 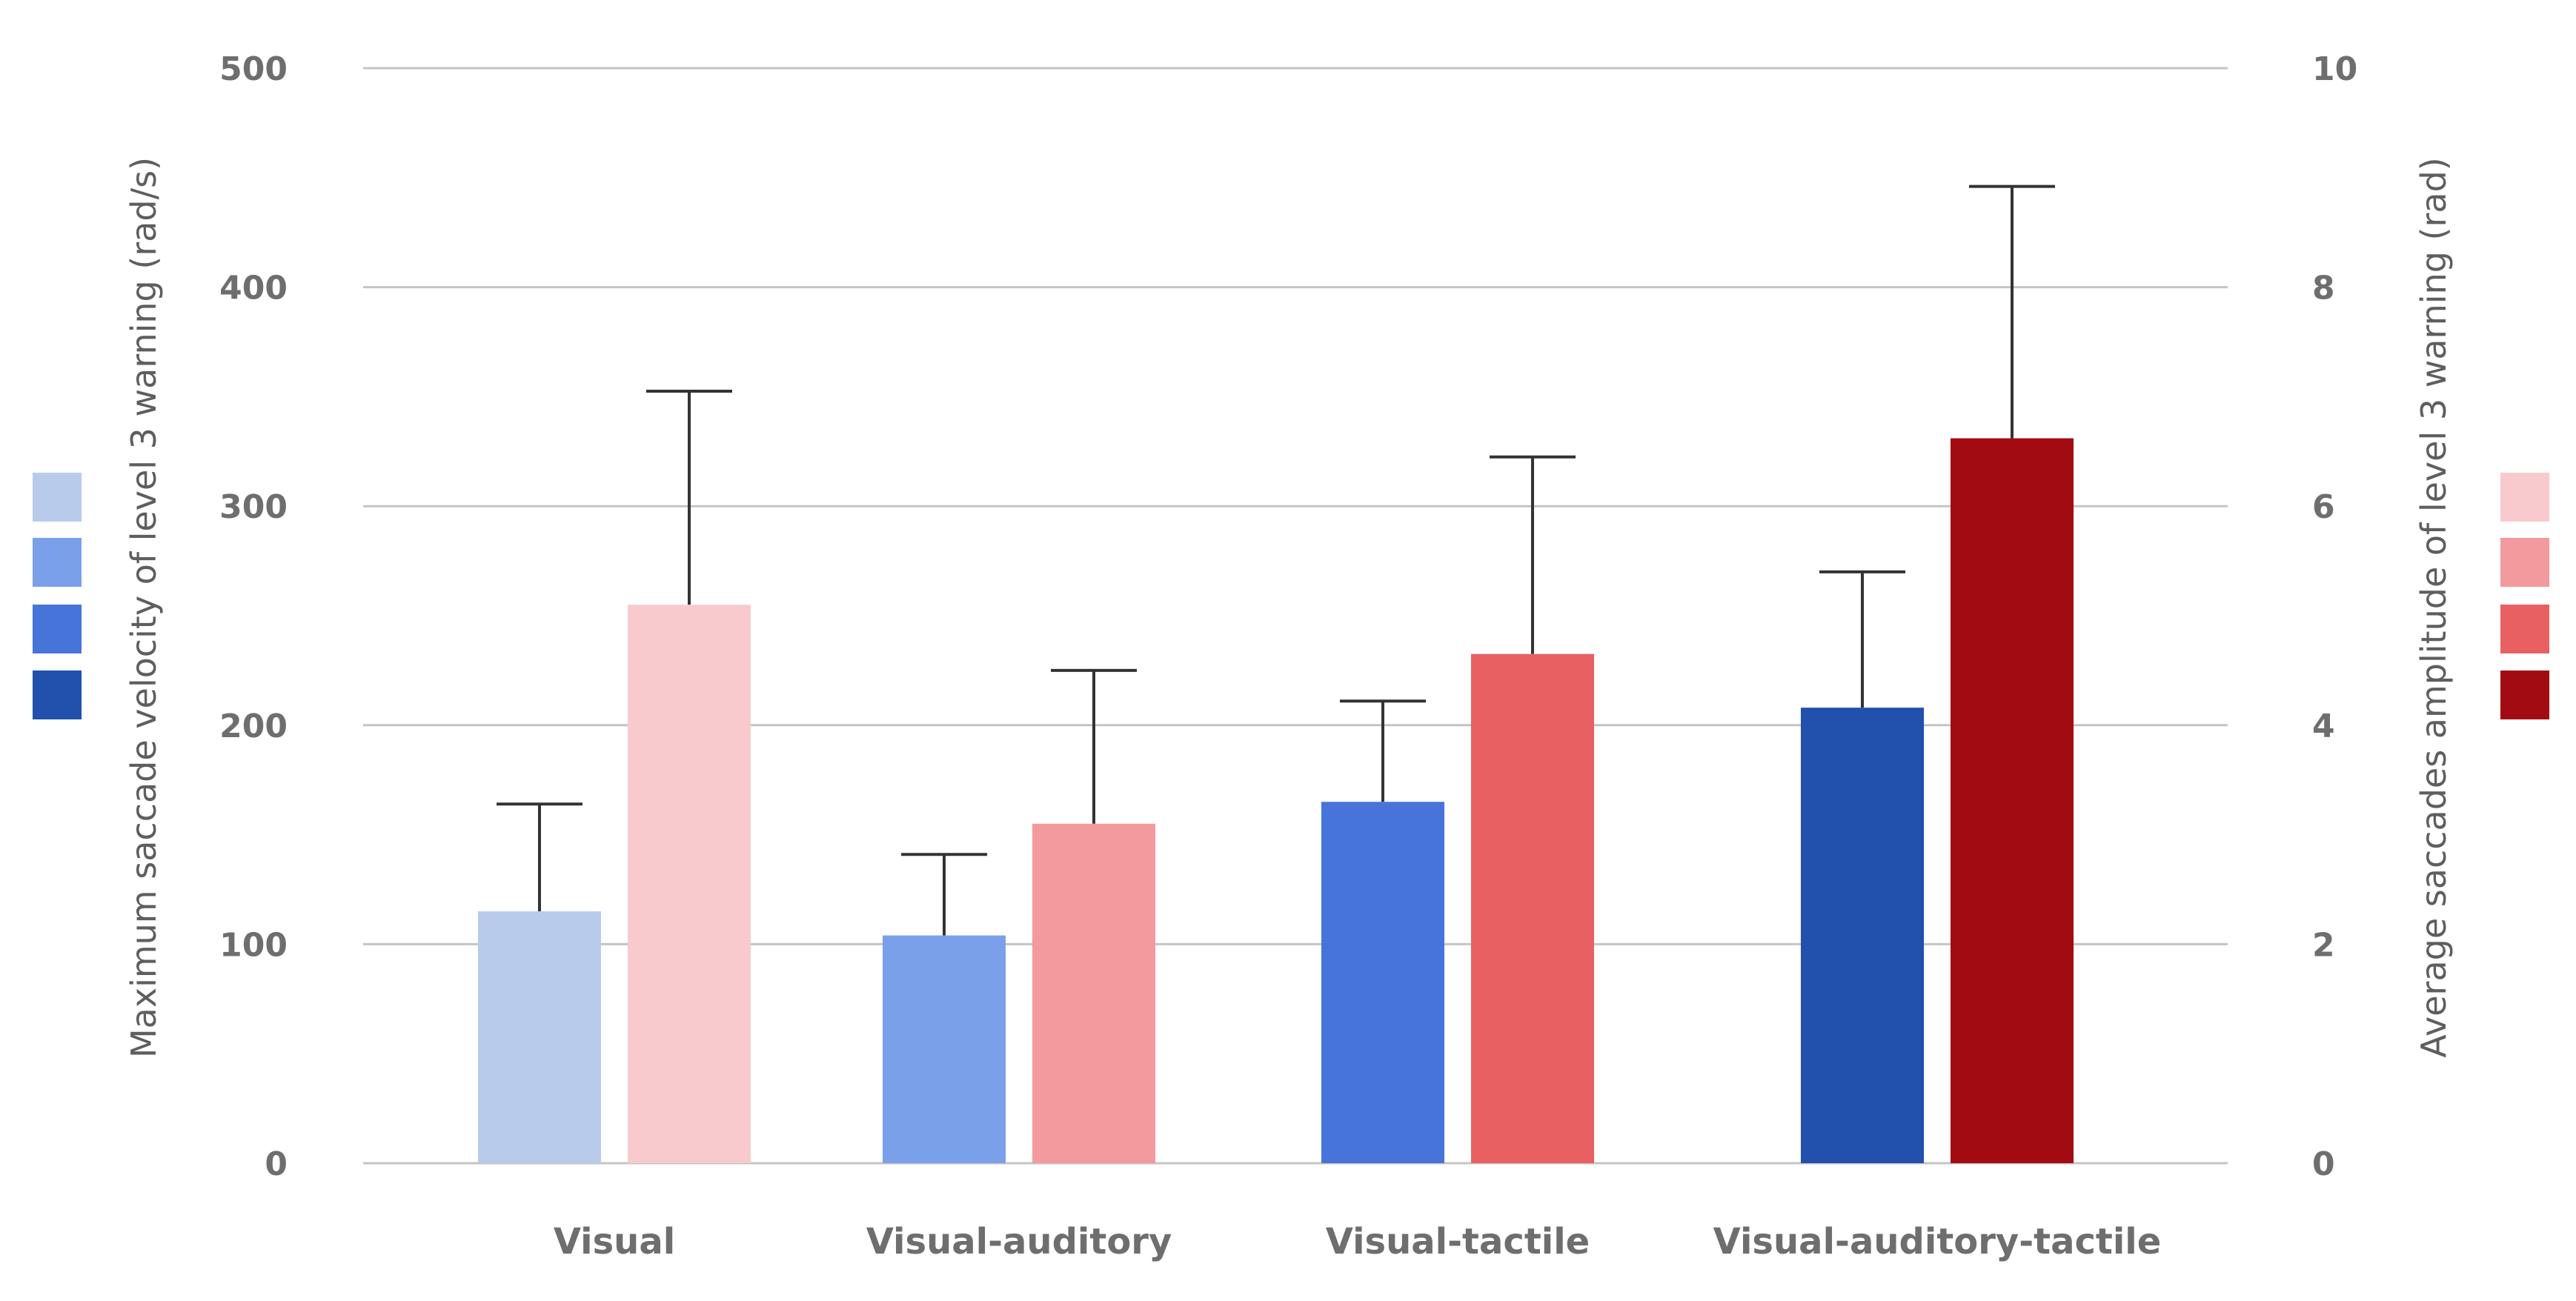 What do you see at coordinates (253, 507) in the screenshot?
I see `left-tick-label: 300` at bounding box center [253, 507].